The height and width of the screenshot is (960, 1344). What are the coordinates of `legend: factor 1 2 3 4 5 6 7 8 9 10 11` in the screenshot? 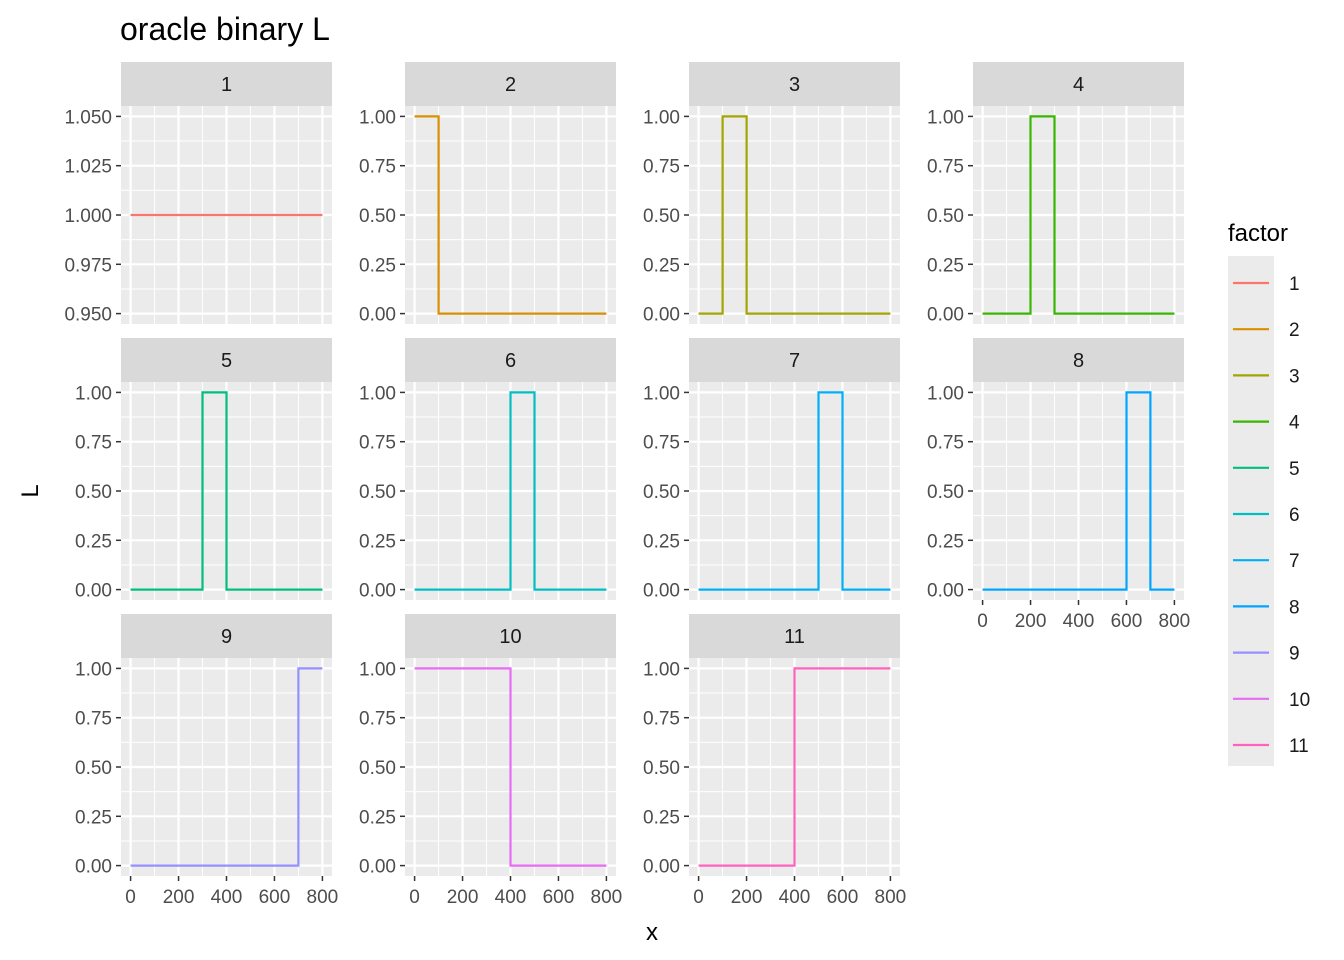 It's located at (1269, 493).